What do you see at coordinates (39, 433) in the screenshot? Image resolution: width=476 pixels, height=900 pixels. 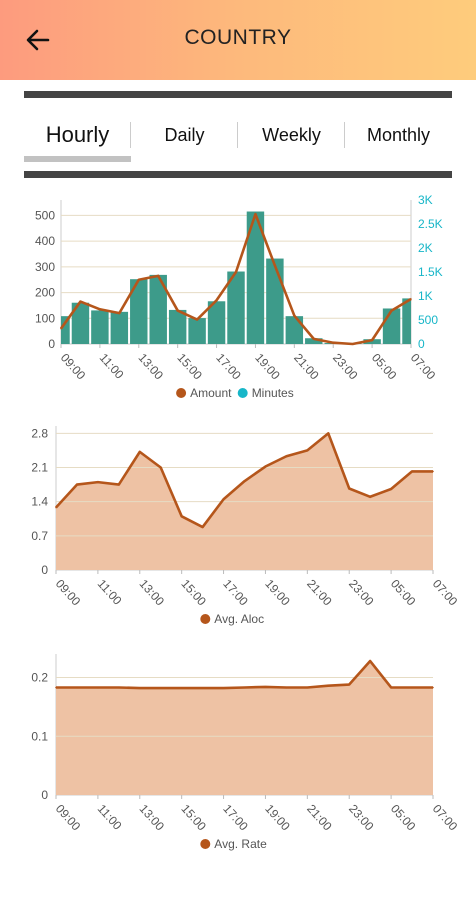 I see `y-tick-label: 2.8` at bounding box center [39, 433].